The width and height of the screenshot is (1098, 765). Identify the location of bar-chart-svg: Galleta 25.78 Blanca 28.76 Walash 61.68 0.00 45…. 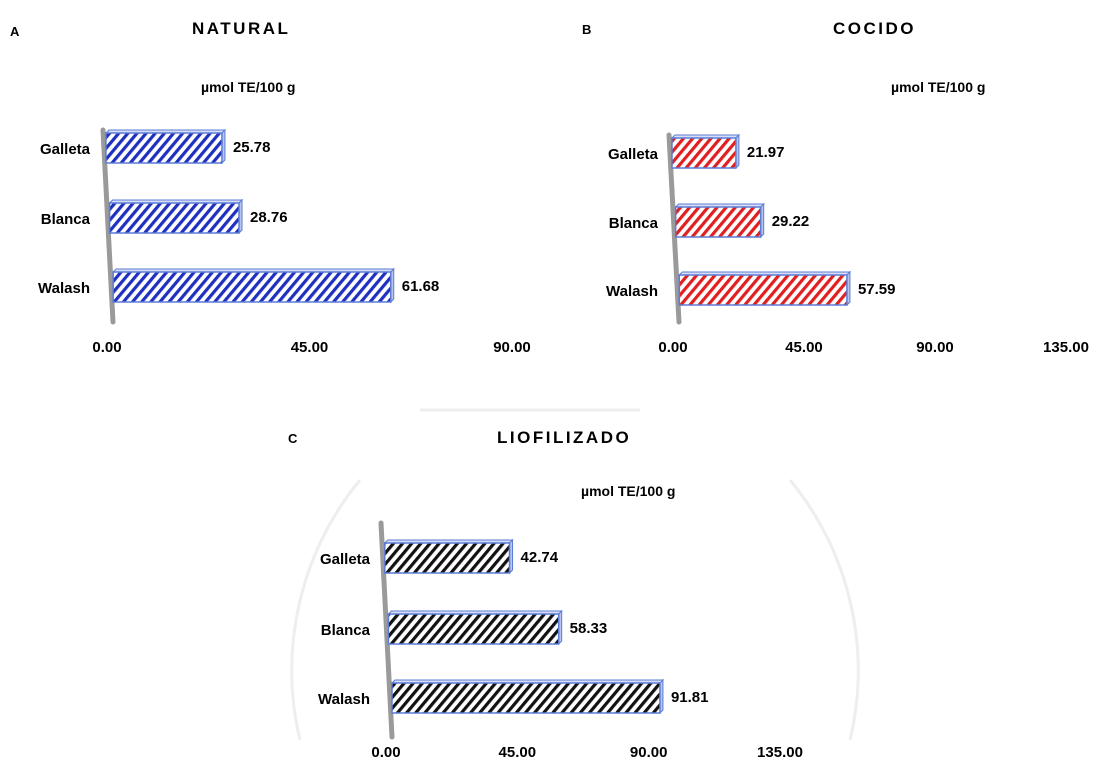
(284, 241).